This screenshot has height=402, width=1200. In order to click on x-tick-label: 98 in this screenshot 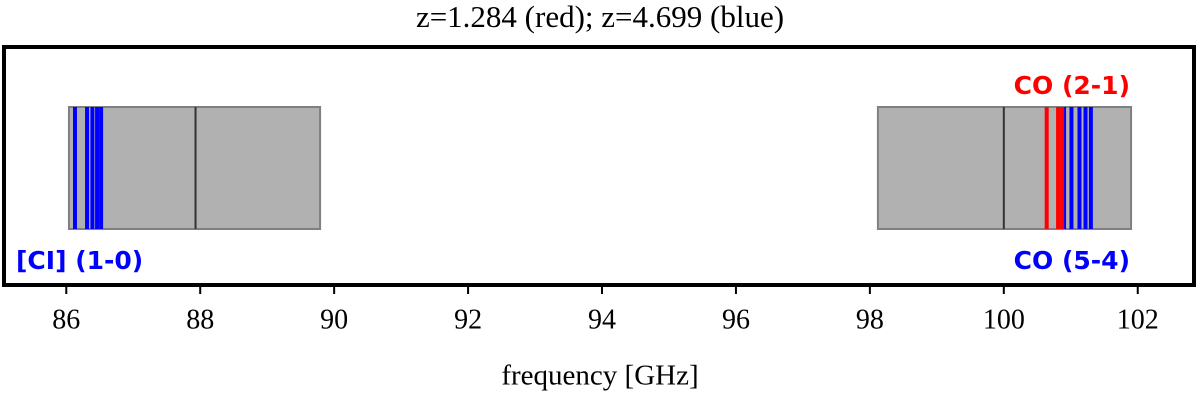, I will do `click(870, 319)`.